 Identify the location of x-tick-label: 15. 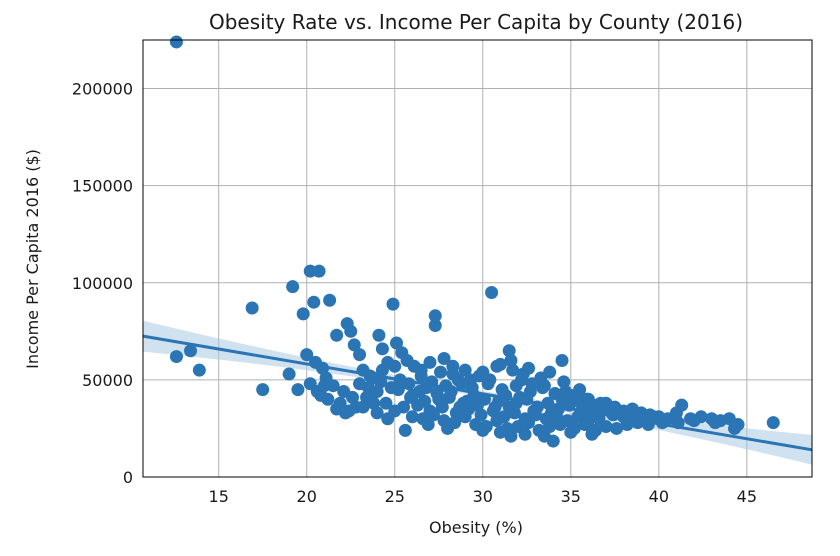
(219, 496).